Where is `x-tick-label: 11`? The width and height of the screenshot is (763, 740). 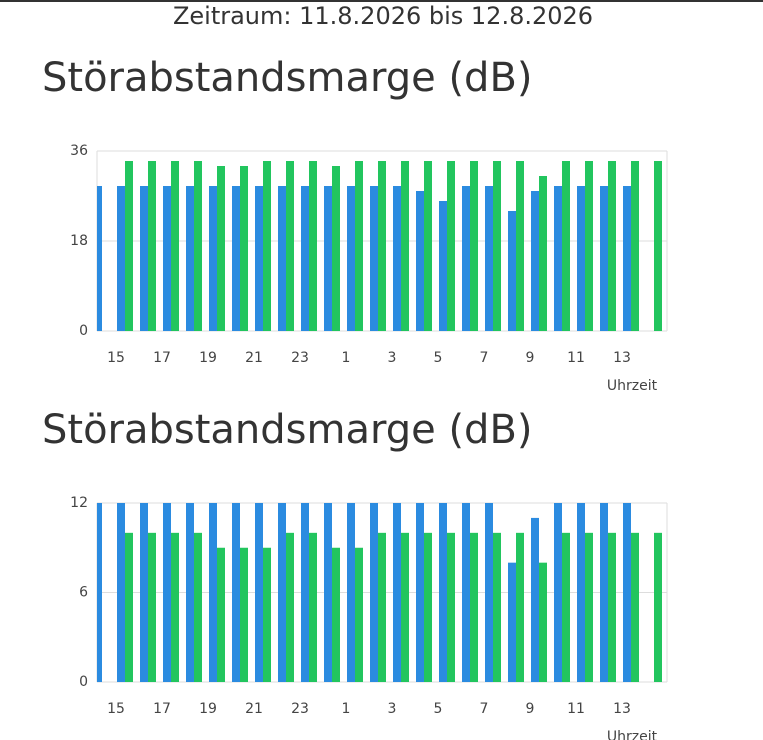 x-tick-label: 11 is located at coordinates (576, 358).